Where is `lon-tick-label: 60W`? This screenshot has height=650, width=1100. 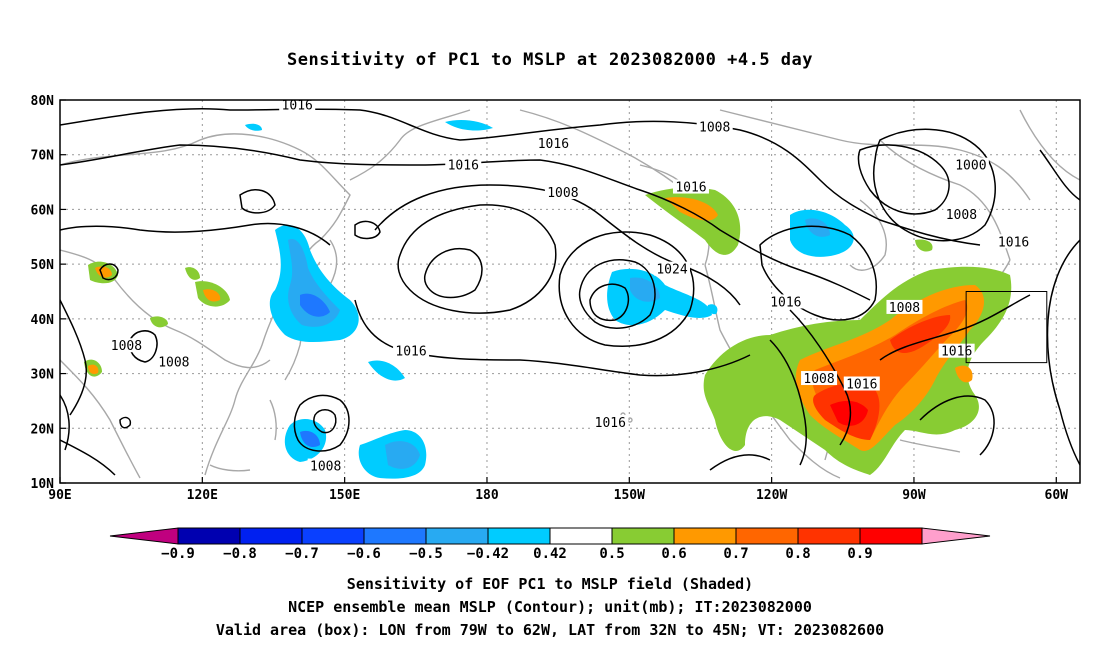 lon-tick-label: 60W is located at coordinates (1057, 495).